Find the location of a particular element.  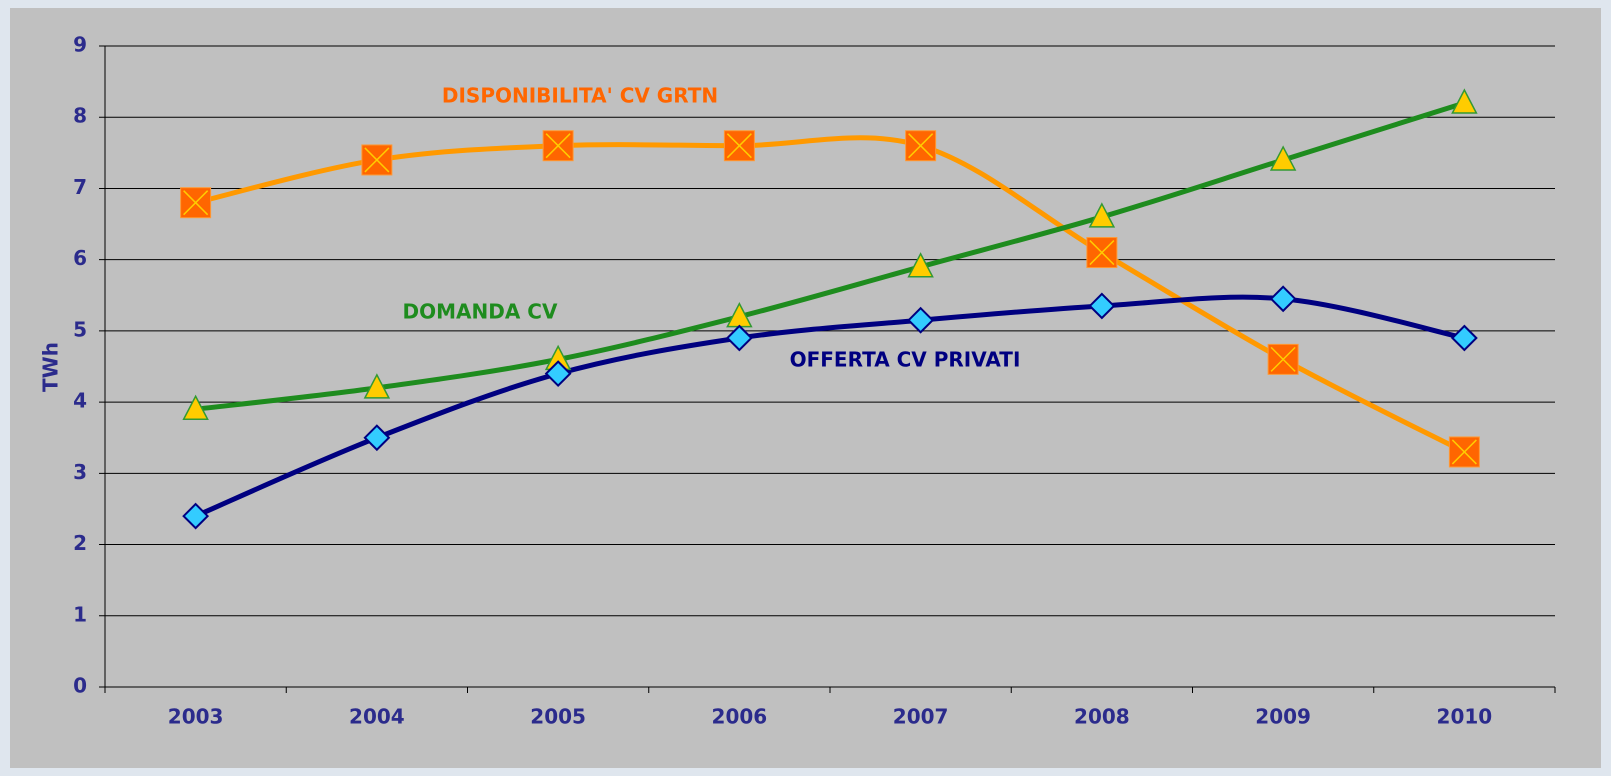

x-tick-label: 2006 is located at coordinates (740, 717).